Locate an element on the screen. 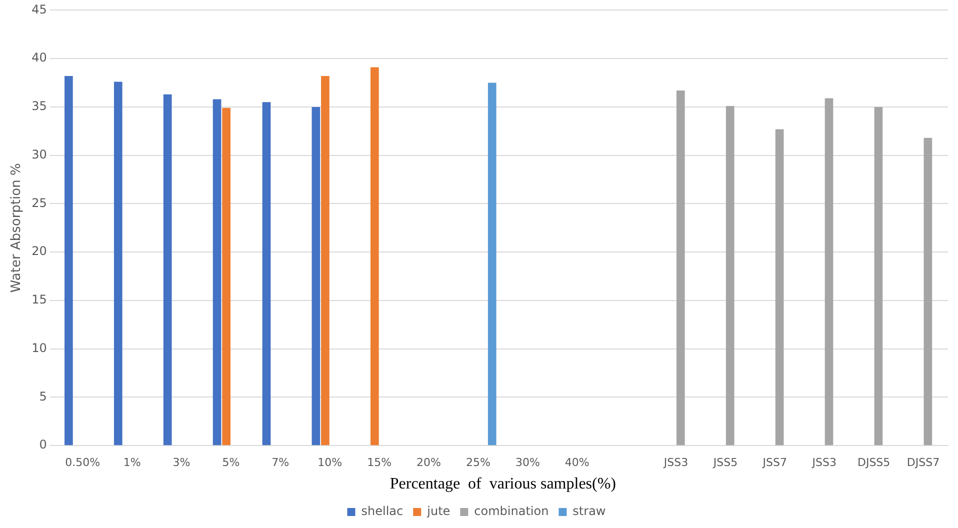 Image resolution: width=958 pixels, height=528 pixels. y-tick-label: 5 is located at coordinates (43, 396).